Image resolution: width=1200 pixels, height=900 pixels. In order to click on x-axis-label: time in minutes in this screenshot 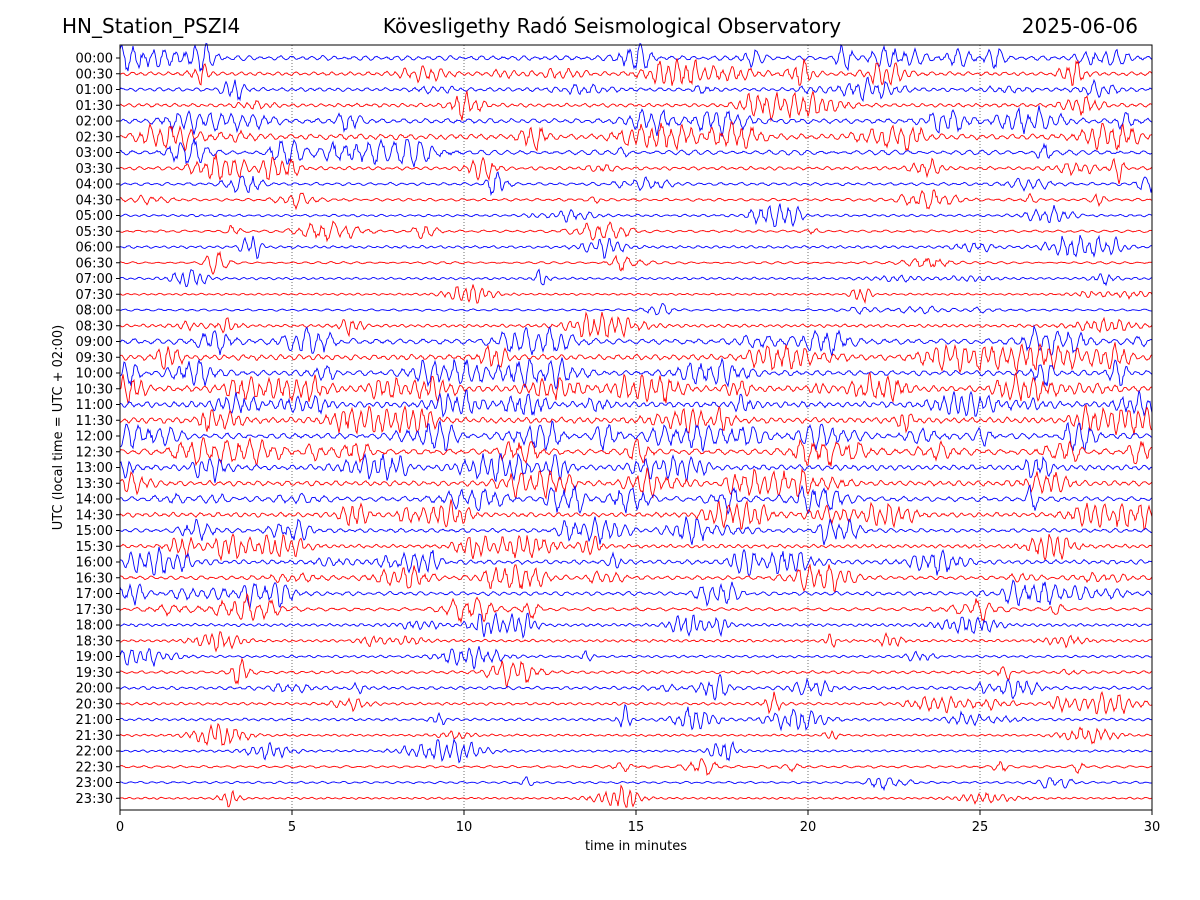, I will do `click(636, 846)`.